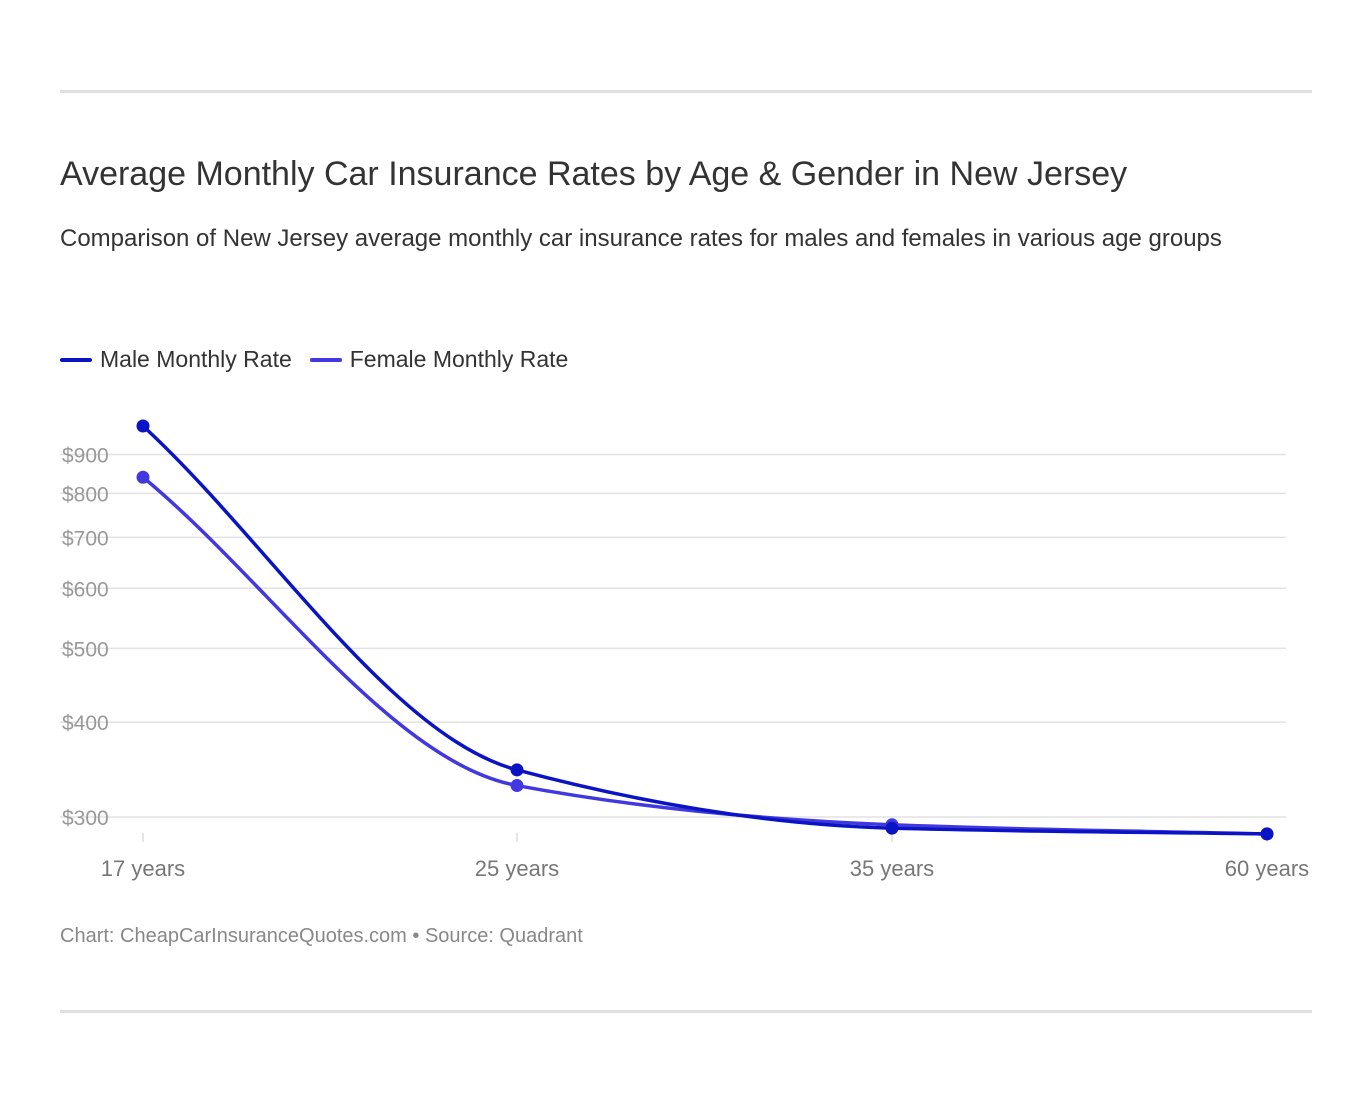 The height and width of the screenshot is (1104, 1372). Describe the element at coordinates (85, 538) in the screenshot. I see `y-tick-label: $700` at that location.